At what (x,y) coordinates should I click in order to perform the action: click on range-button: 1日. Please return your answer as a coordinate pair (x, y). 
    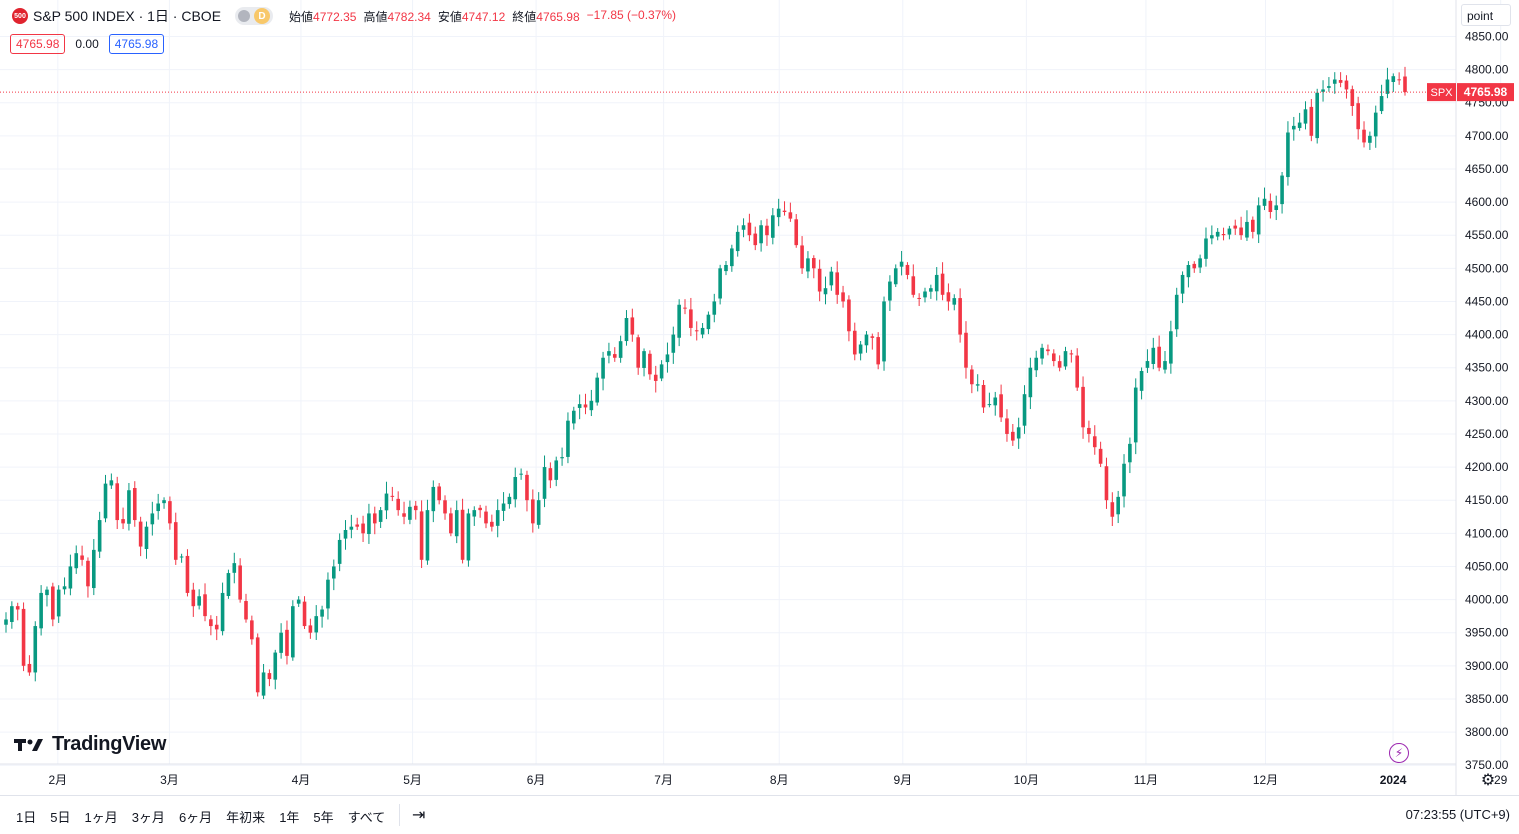
    Looking at the image, I should click on (26, 817).